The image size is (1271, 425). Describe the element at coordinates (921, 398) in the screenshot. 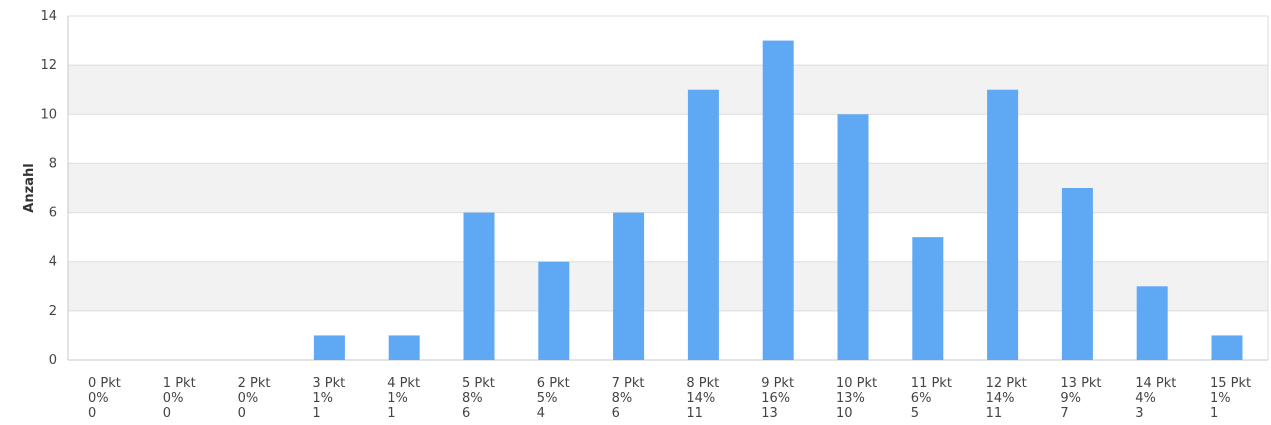

I see `x-percentage-label: 6%` at that location.